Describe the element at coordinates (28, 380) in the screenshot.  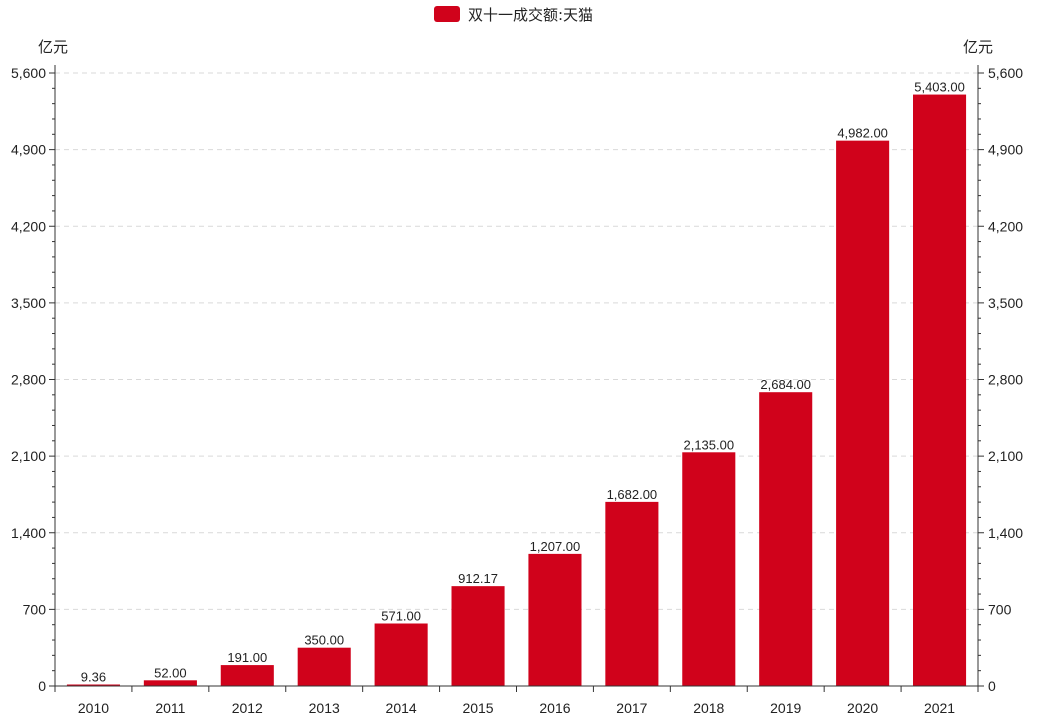
I see `left-y-tick-label: 2,800` at that location.